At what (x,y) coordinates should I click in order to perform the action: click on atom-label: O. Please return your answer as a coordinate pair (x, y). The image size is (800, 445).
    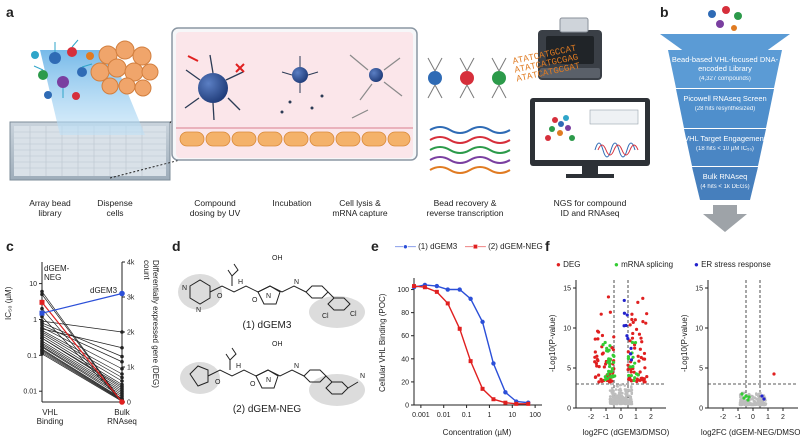
    Looking at the image, I should click on (218, 382).